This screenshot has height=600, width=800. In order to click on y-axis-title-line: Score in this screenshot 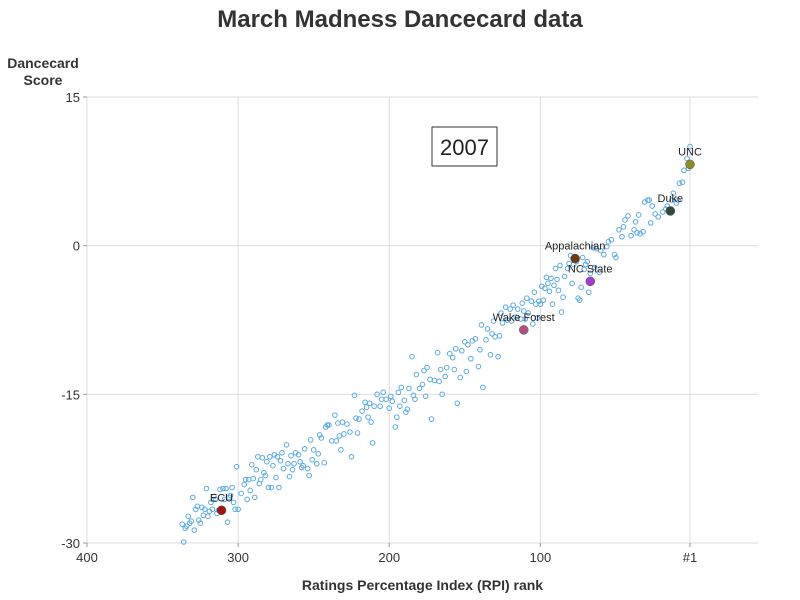, I will do `click(43, 80)`.